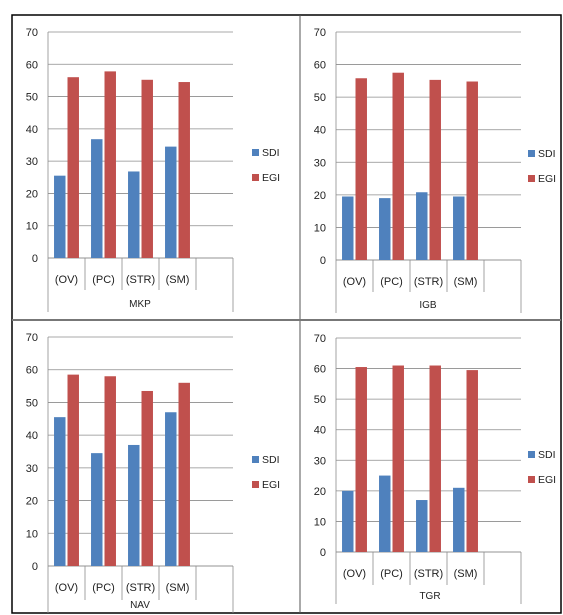  What do you see at coordinates (428, 305) in the screenshot?
I see `x-axis-label: IGB` at bounding box center [428, 305].